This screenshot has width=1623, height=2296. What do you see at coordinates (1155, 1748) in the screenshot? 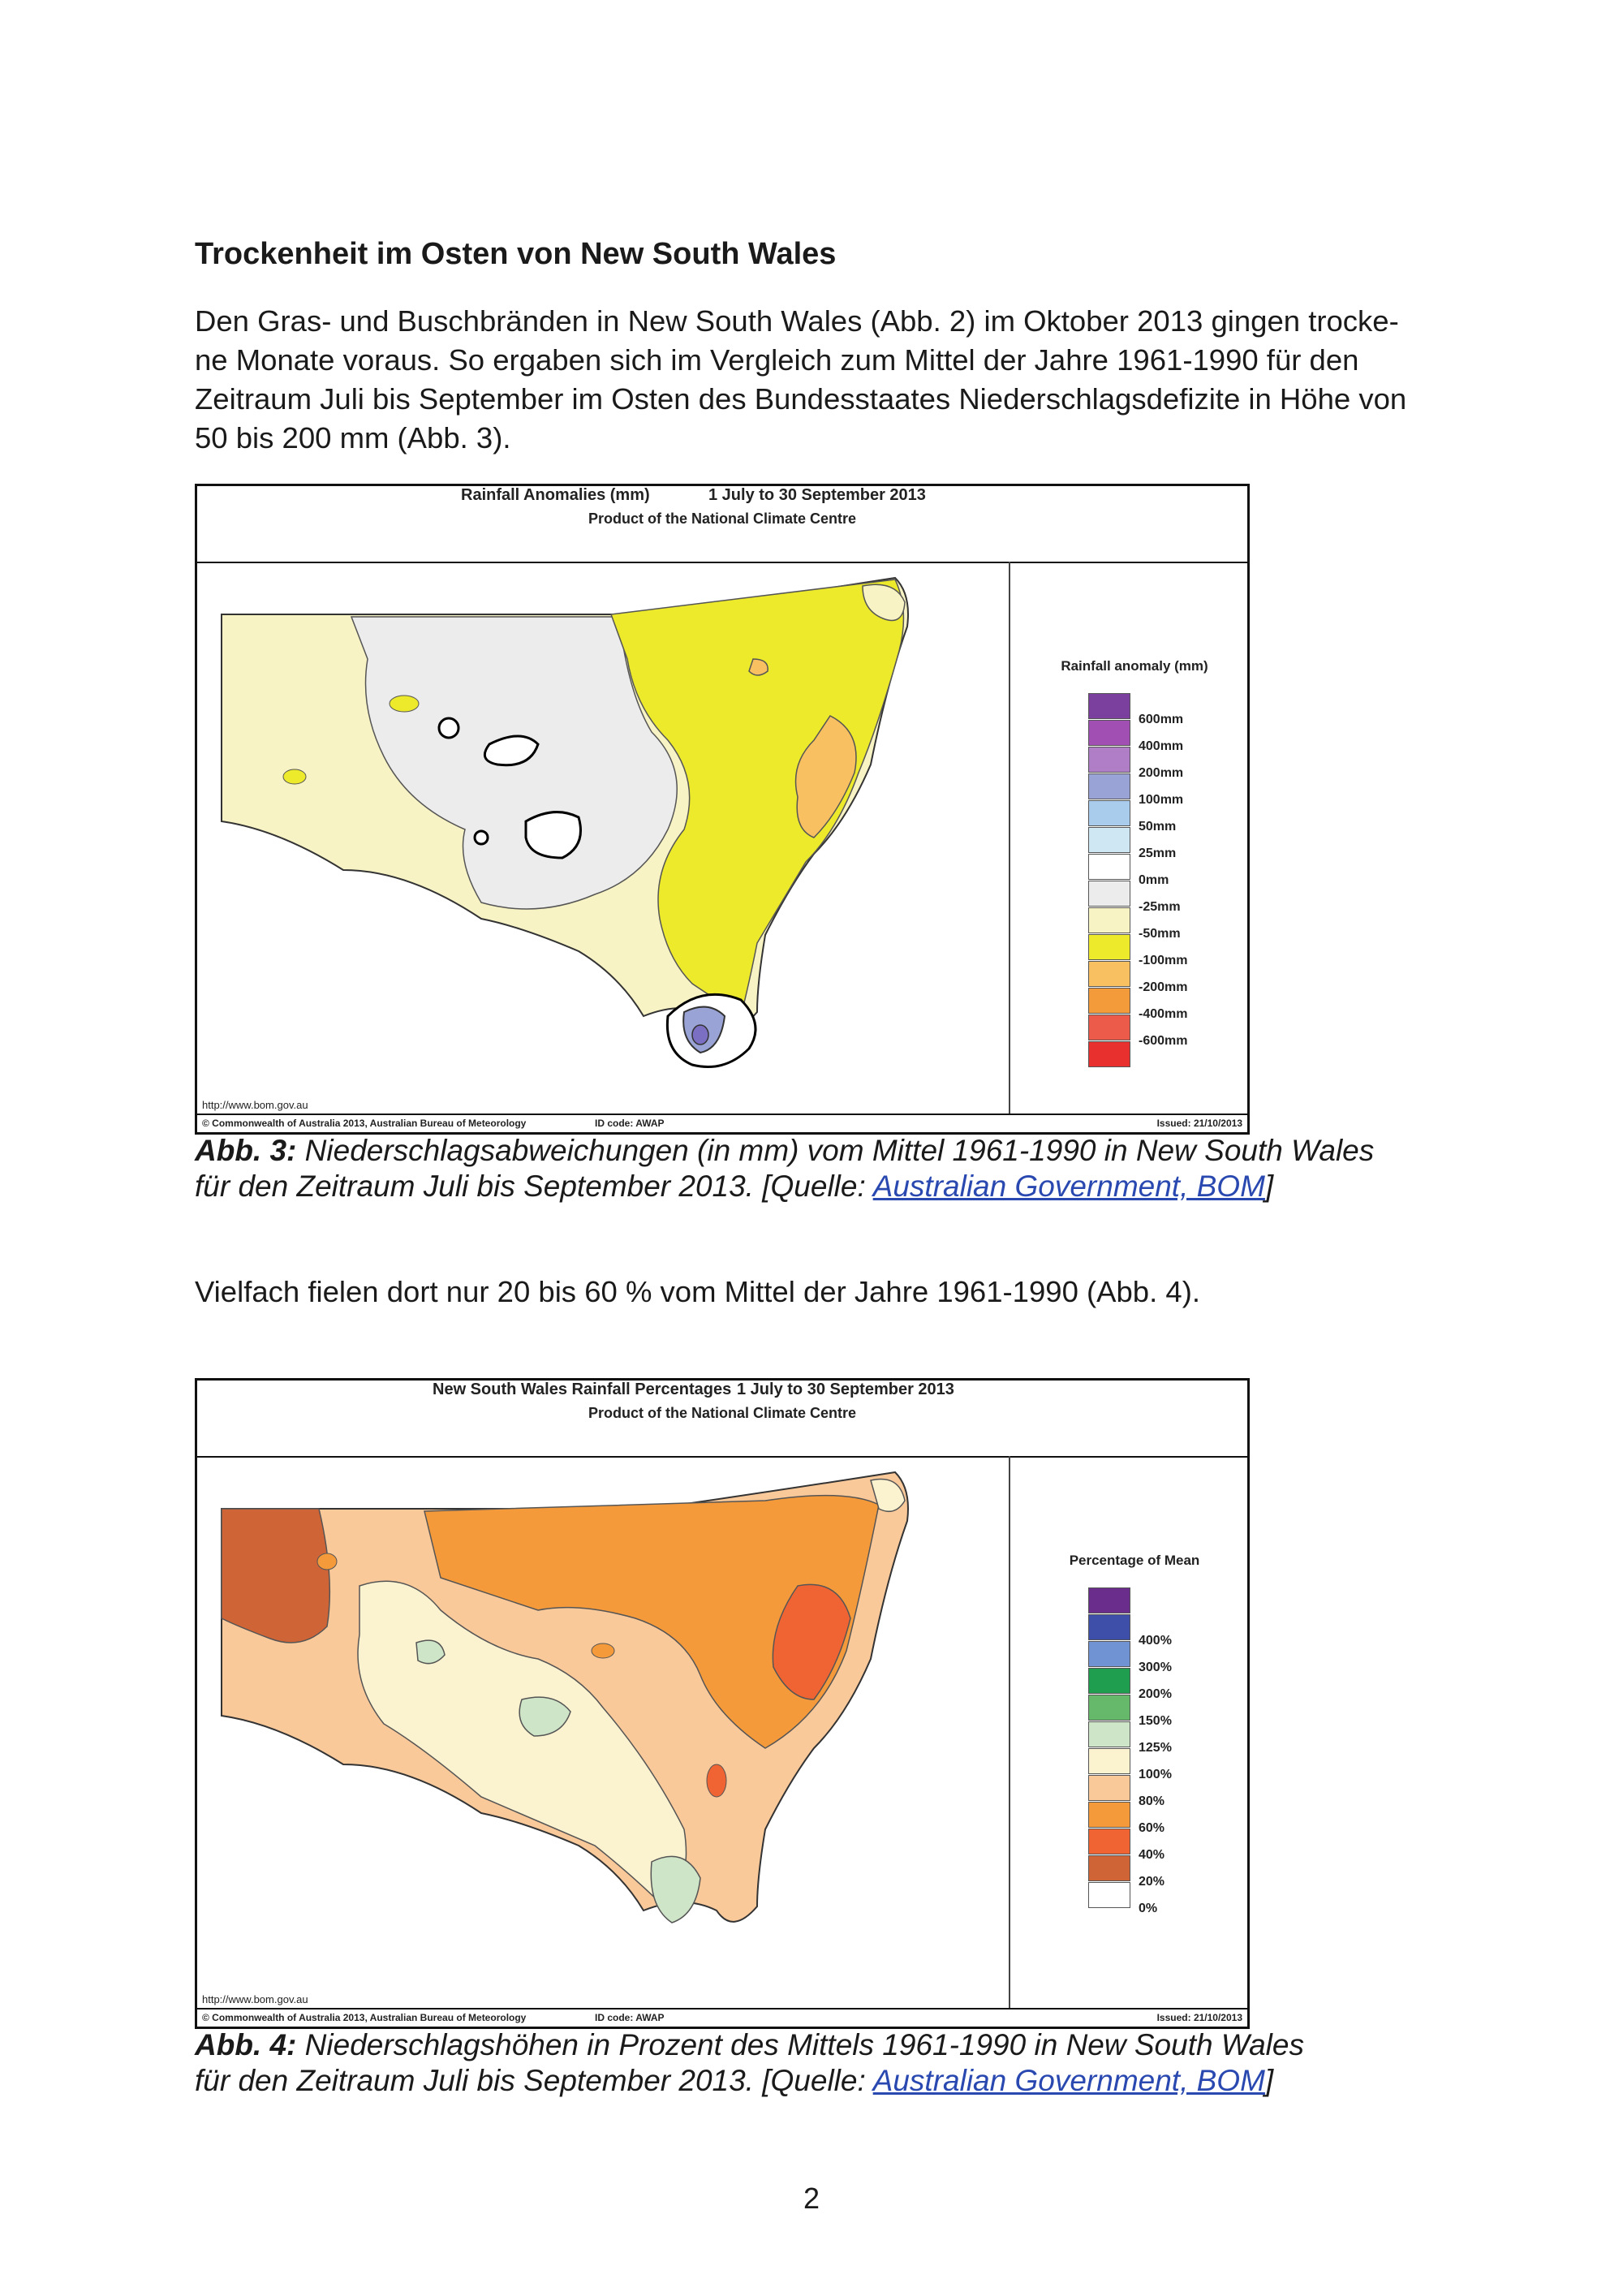
I see `figure-4-legend-label: 125%` at bounding box center [1155, 1748].